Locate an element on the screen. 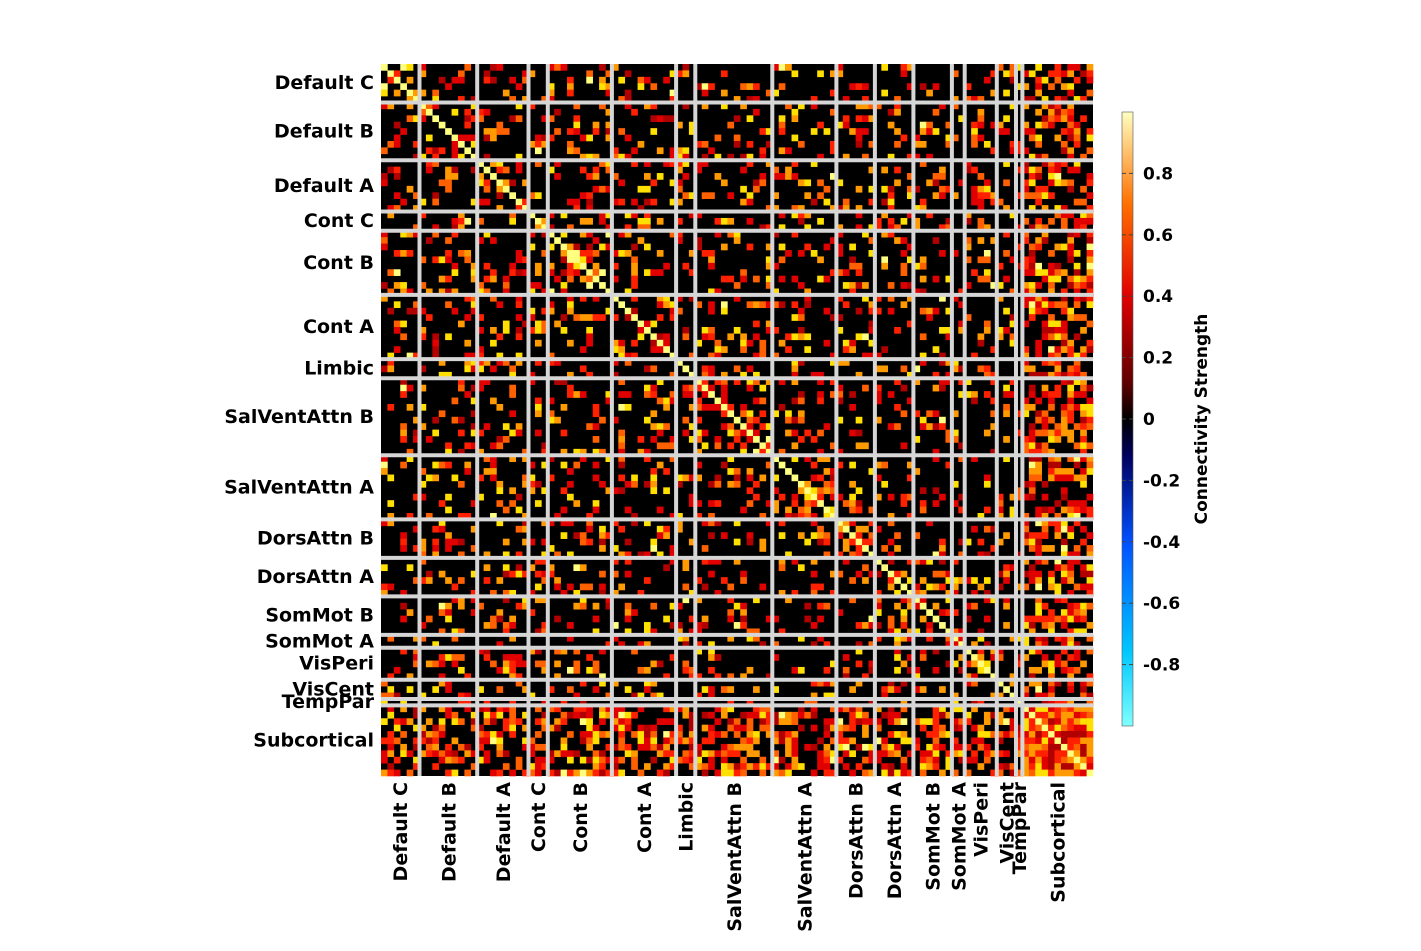 Image resolution: width=1421 pixels, height=951 pixels. colorbar-label: Connectivity Strength is located at coordinates (1202, 419).